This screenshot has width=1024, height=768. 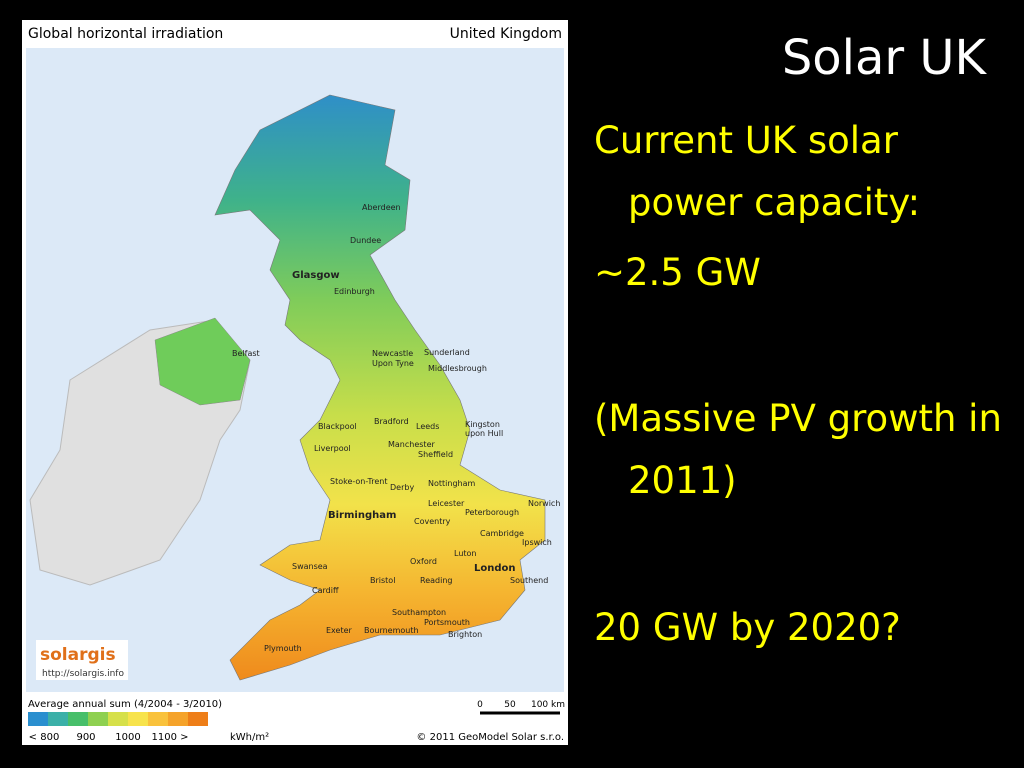 I want to click on city-label: Middlesbrough, so click(x=457, y=368).